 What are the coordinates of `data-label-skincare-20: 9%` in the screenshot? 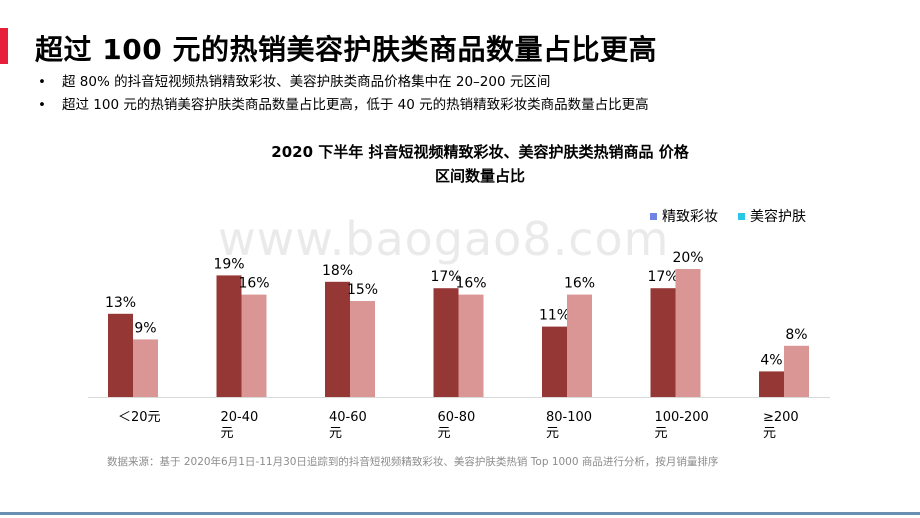 It's located at (145, 328).